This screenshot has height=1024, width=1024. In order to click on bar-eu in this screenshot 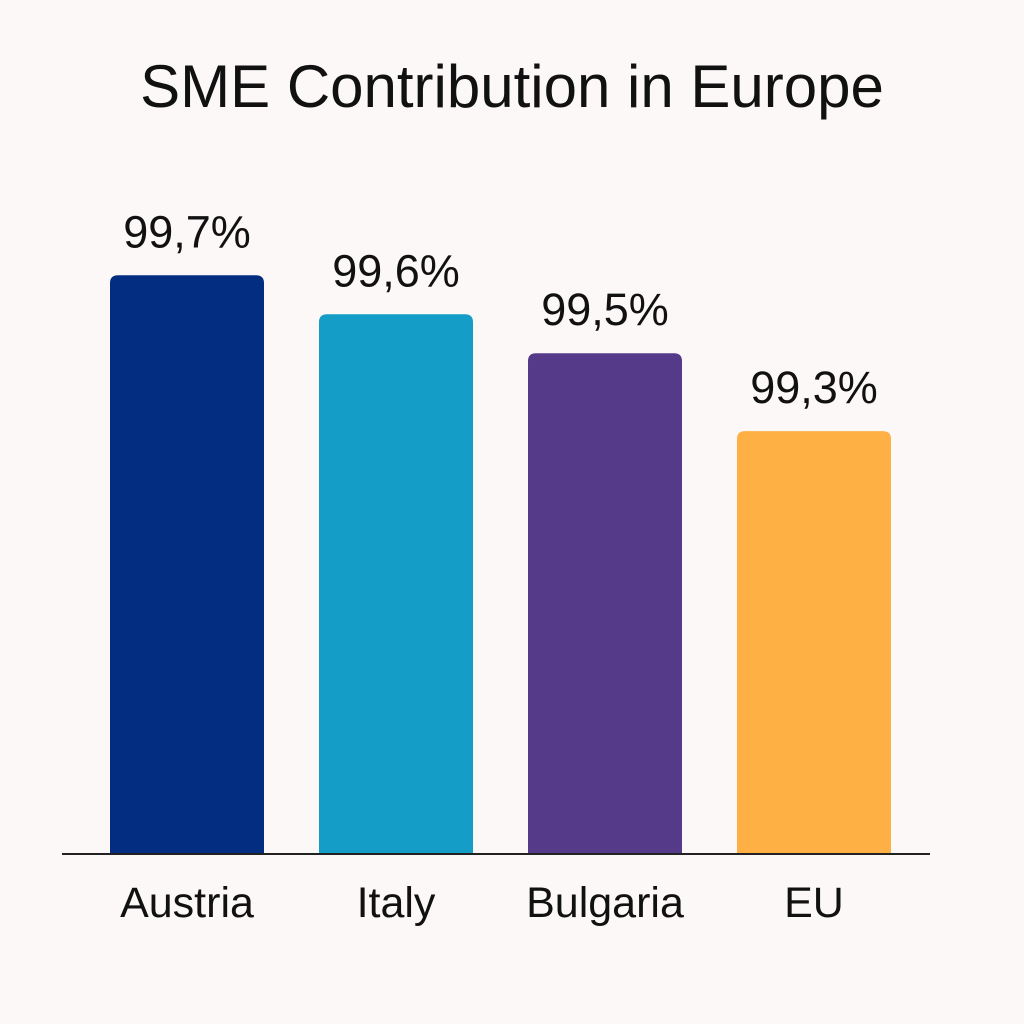, I will do `click(814, 642)`.